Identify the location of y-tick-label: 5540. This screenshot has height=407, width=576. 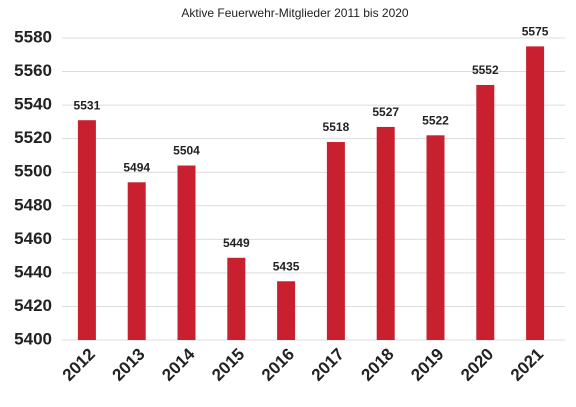
(33, 104).